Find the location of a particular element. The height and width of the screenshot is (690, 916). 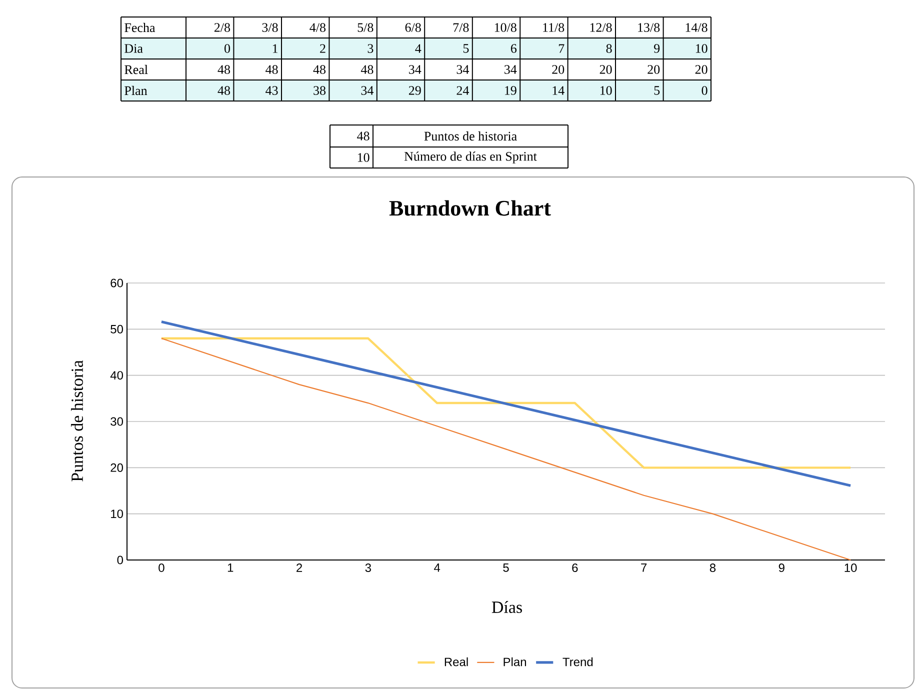

text: 7/8 is located at coordinates (461, 27).